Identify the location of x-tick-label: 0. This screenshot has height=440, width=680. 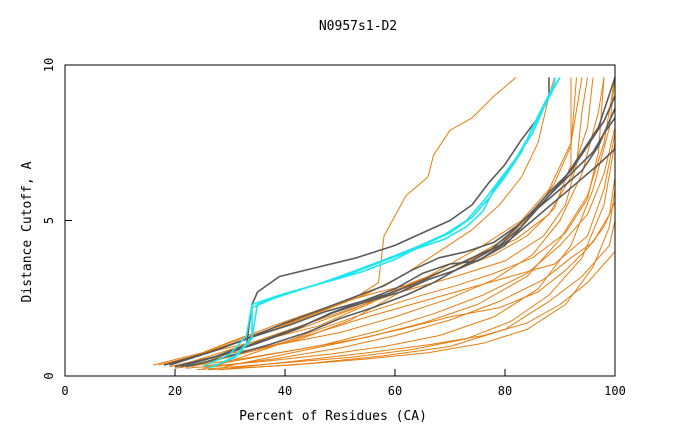
(64, 391).